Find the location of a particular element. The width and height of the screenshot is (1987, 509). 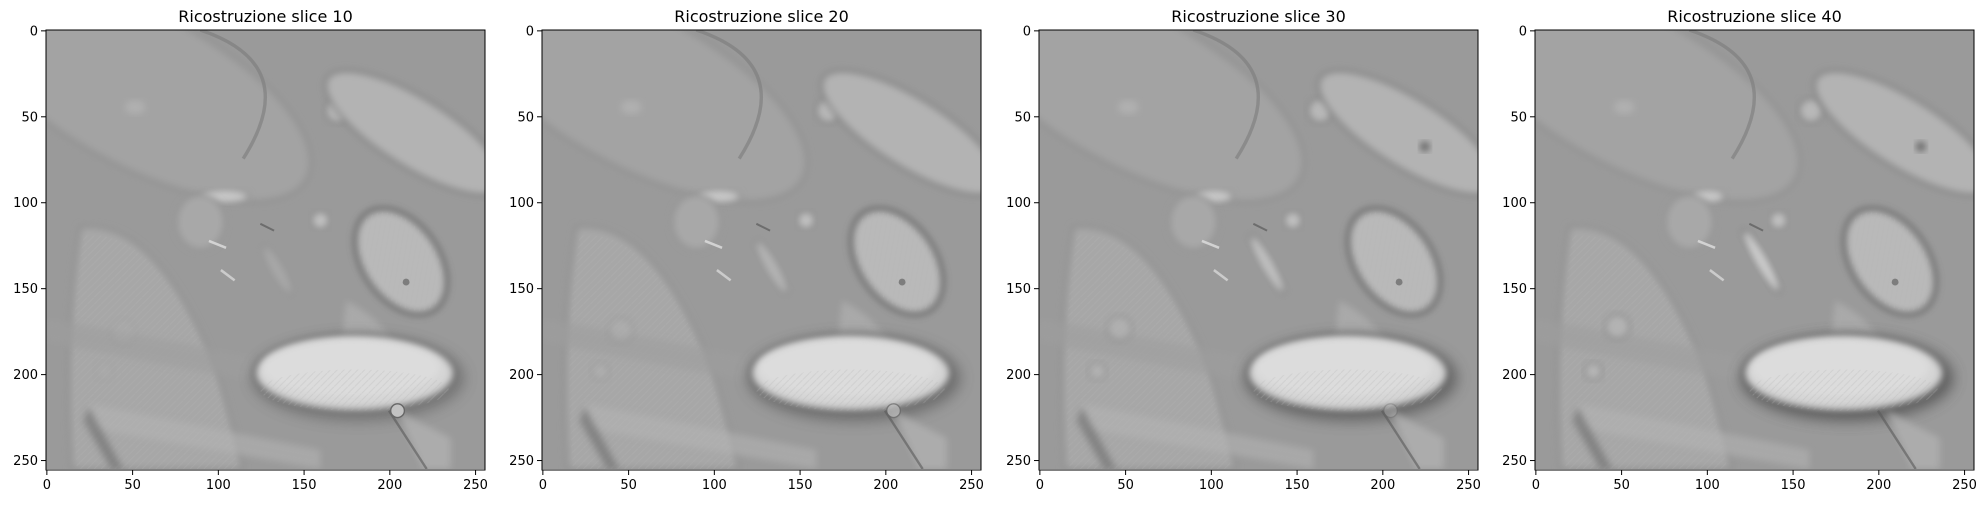

feature-big-ellipse-texture is located at coordinates (1347, 390).